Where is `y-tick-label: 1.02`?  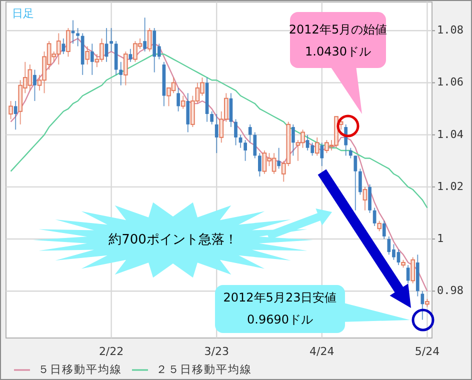
y-tick-label: 1.02 is located at coordinates (450, 186).